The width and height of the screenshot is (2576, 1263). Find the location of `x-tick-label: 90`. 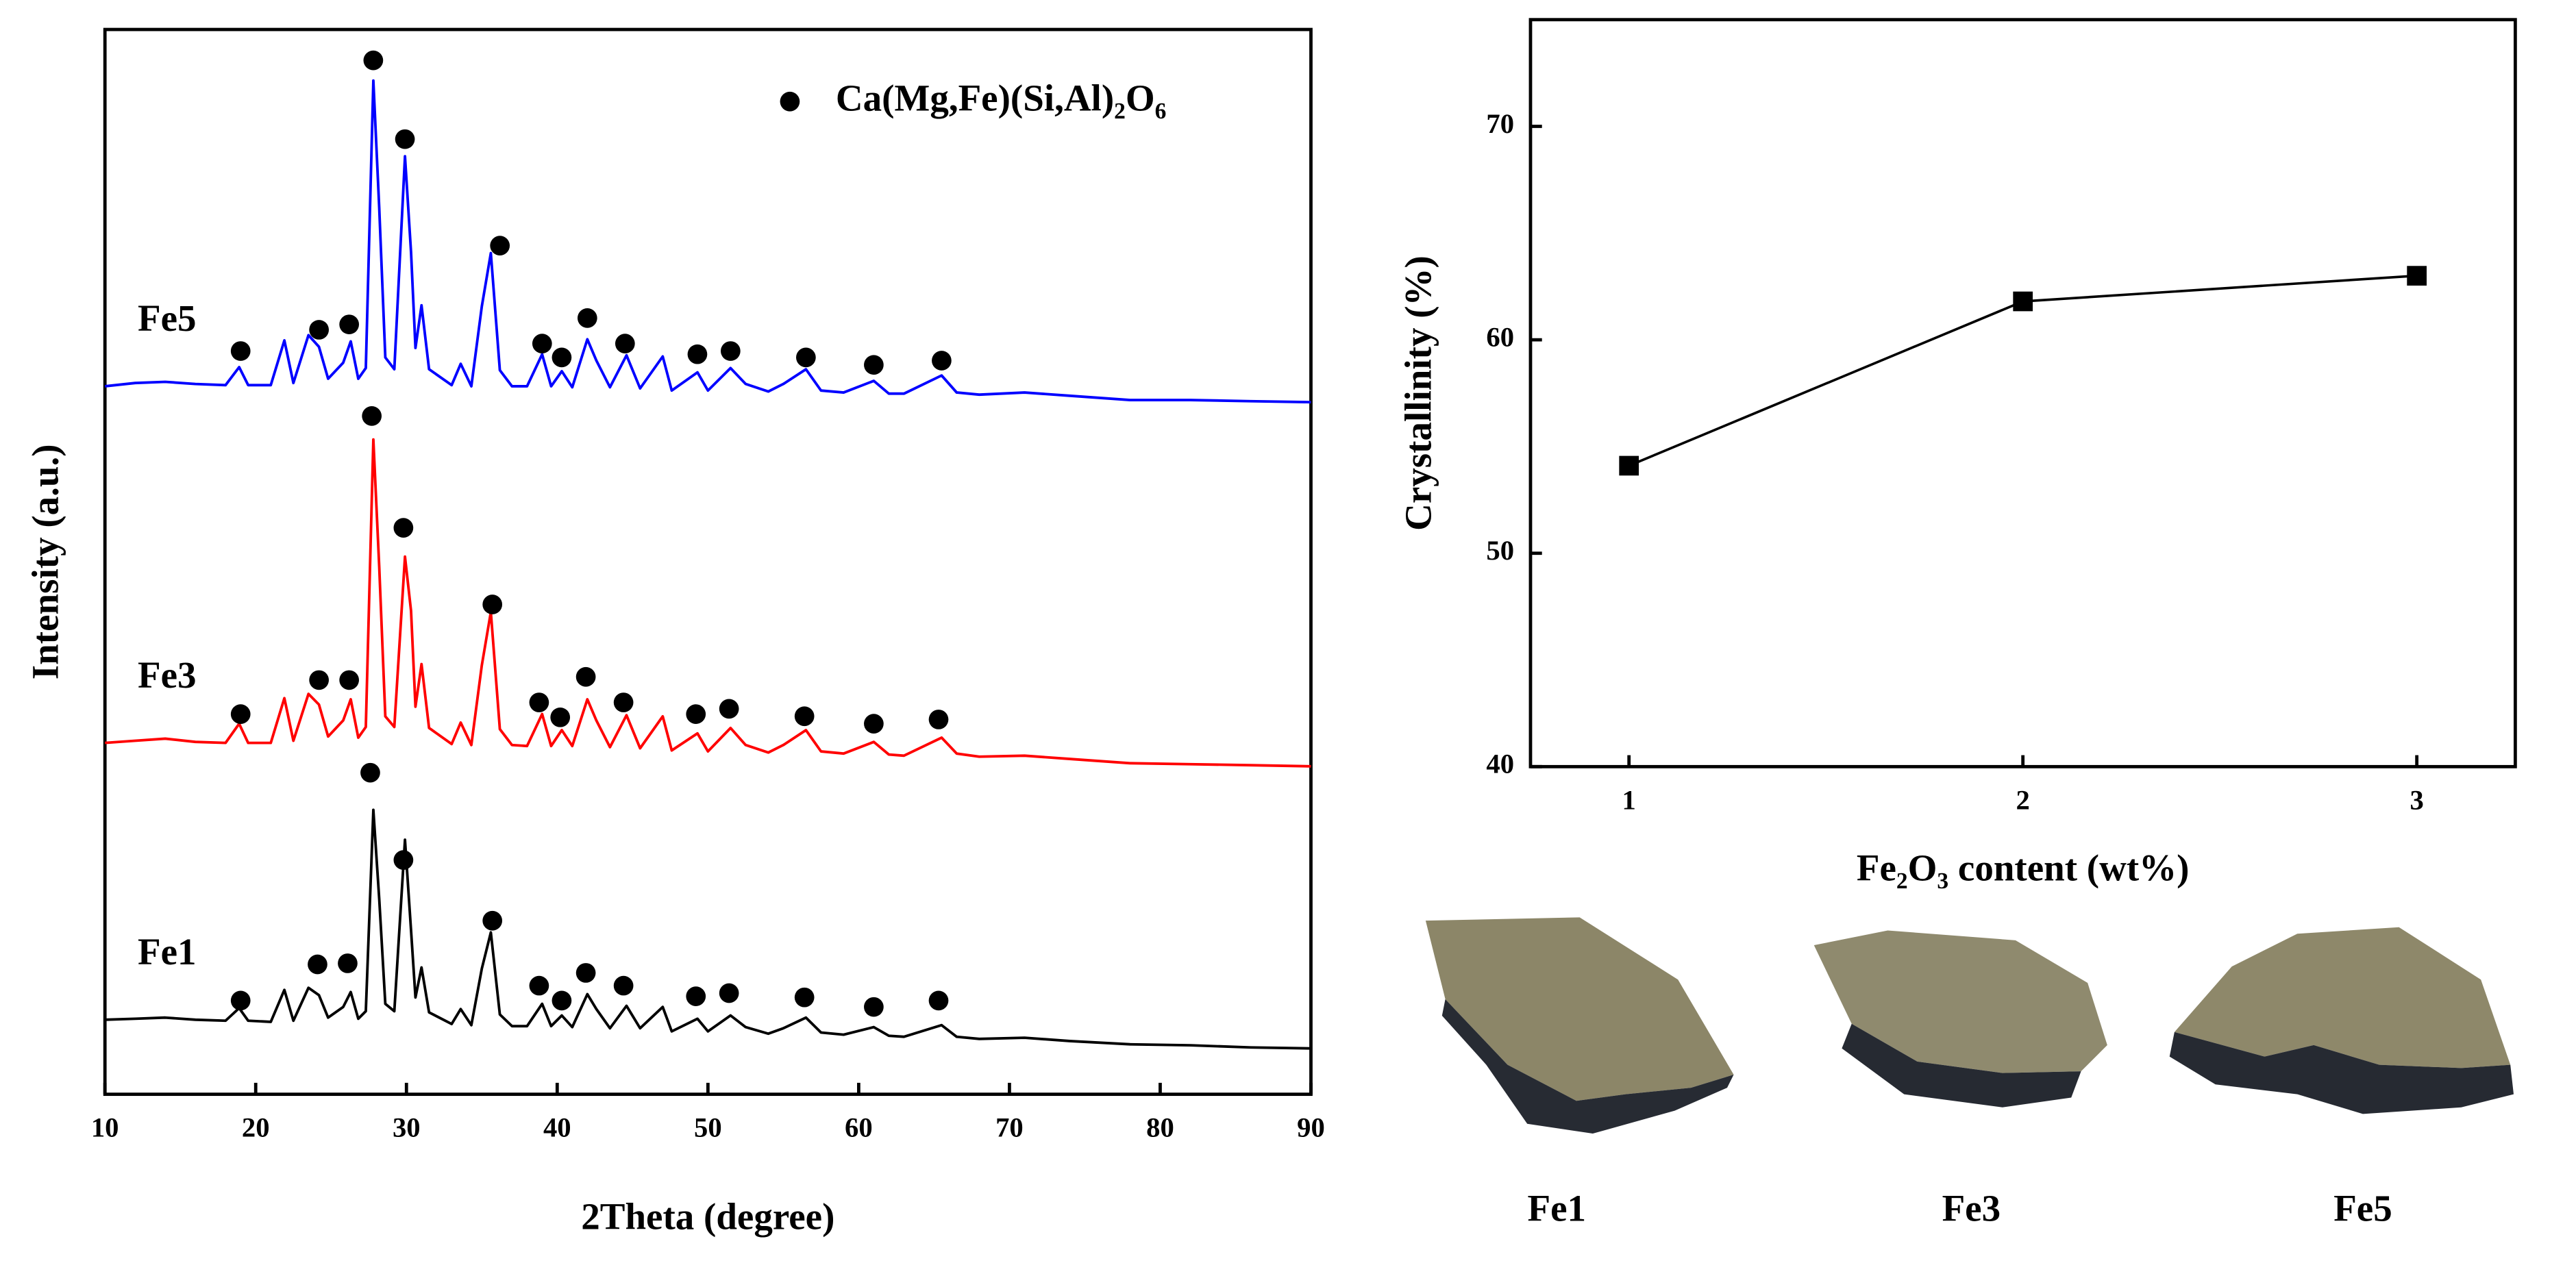

x-tick-label: 90 is located at coordinates (1311, 1128).